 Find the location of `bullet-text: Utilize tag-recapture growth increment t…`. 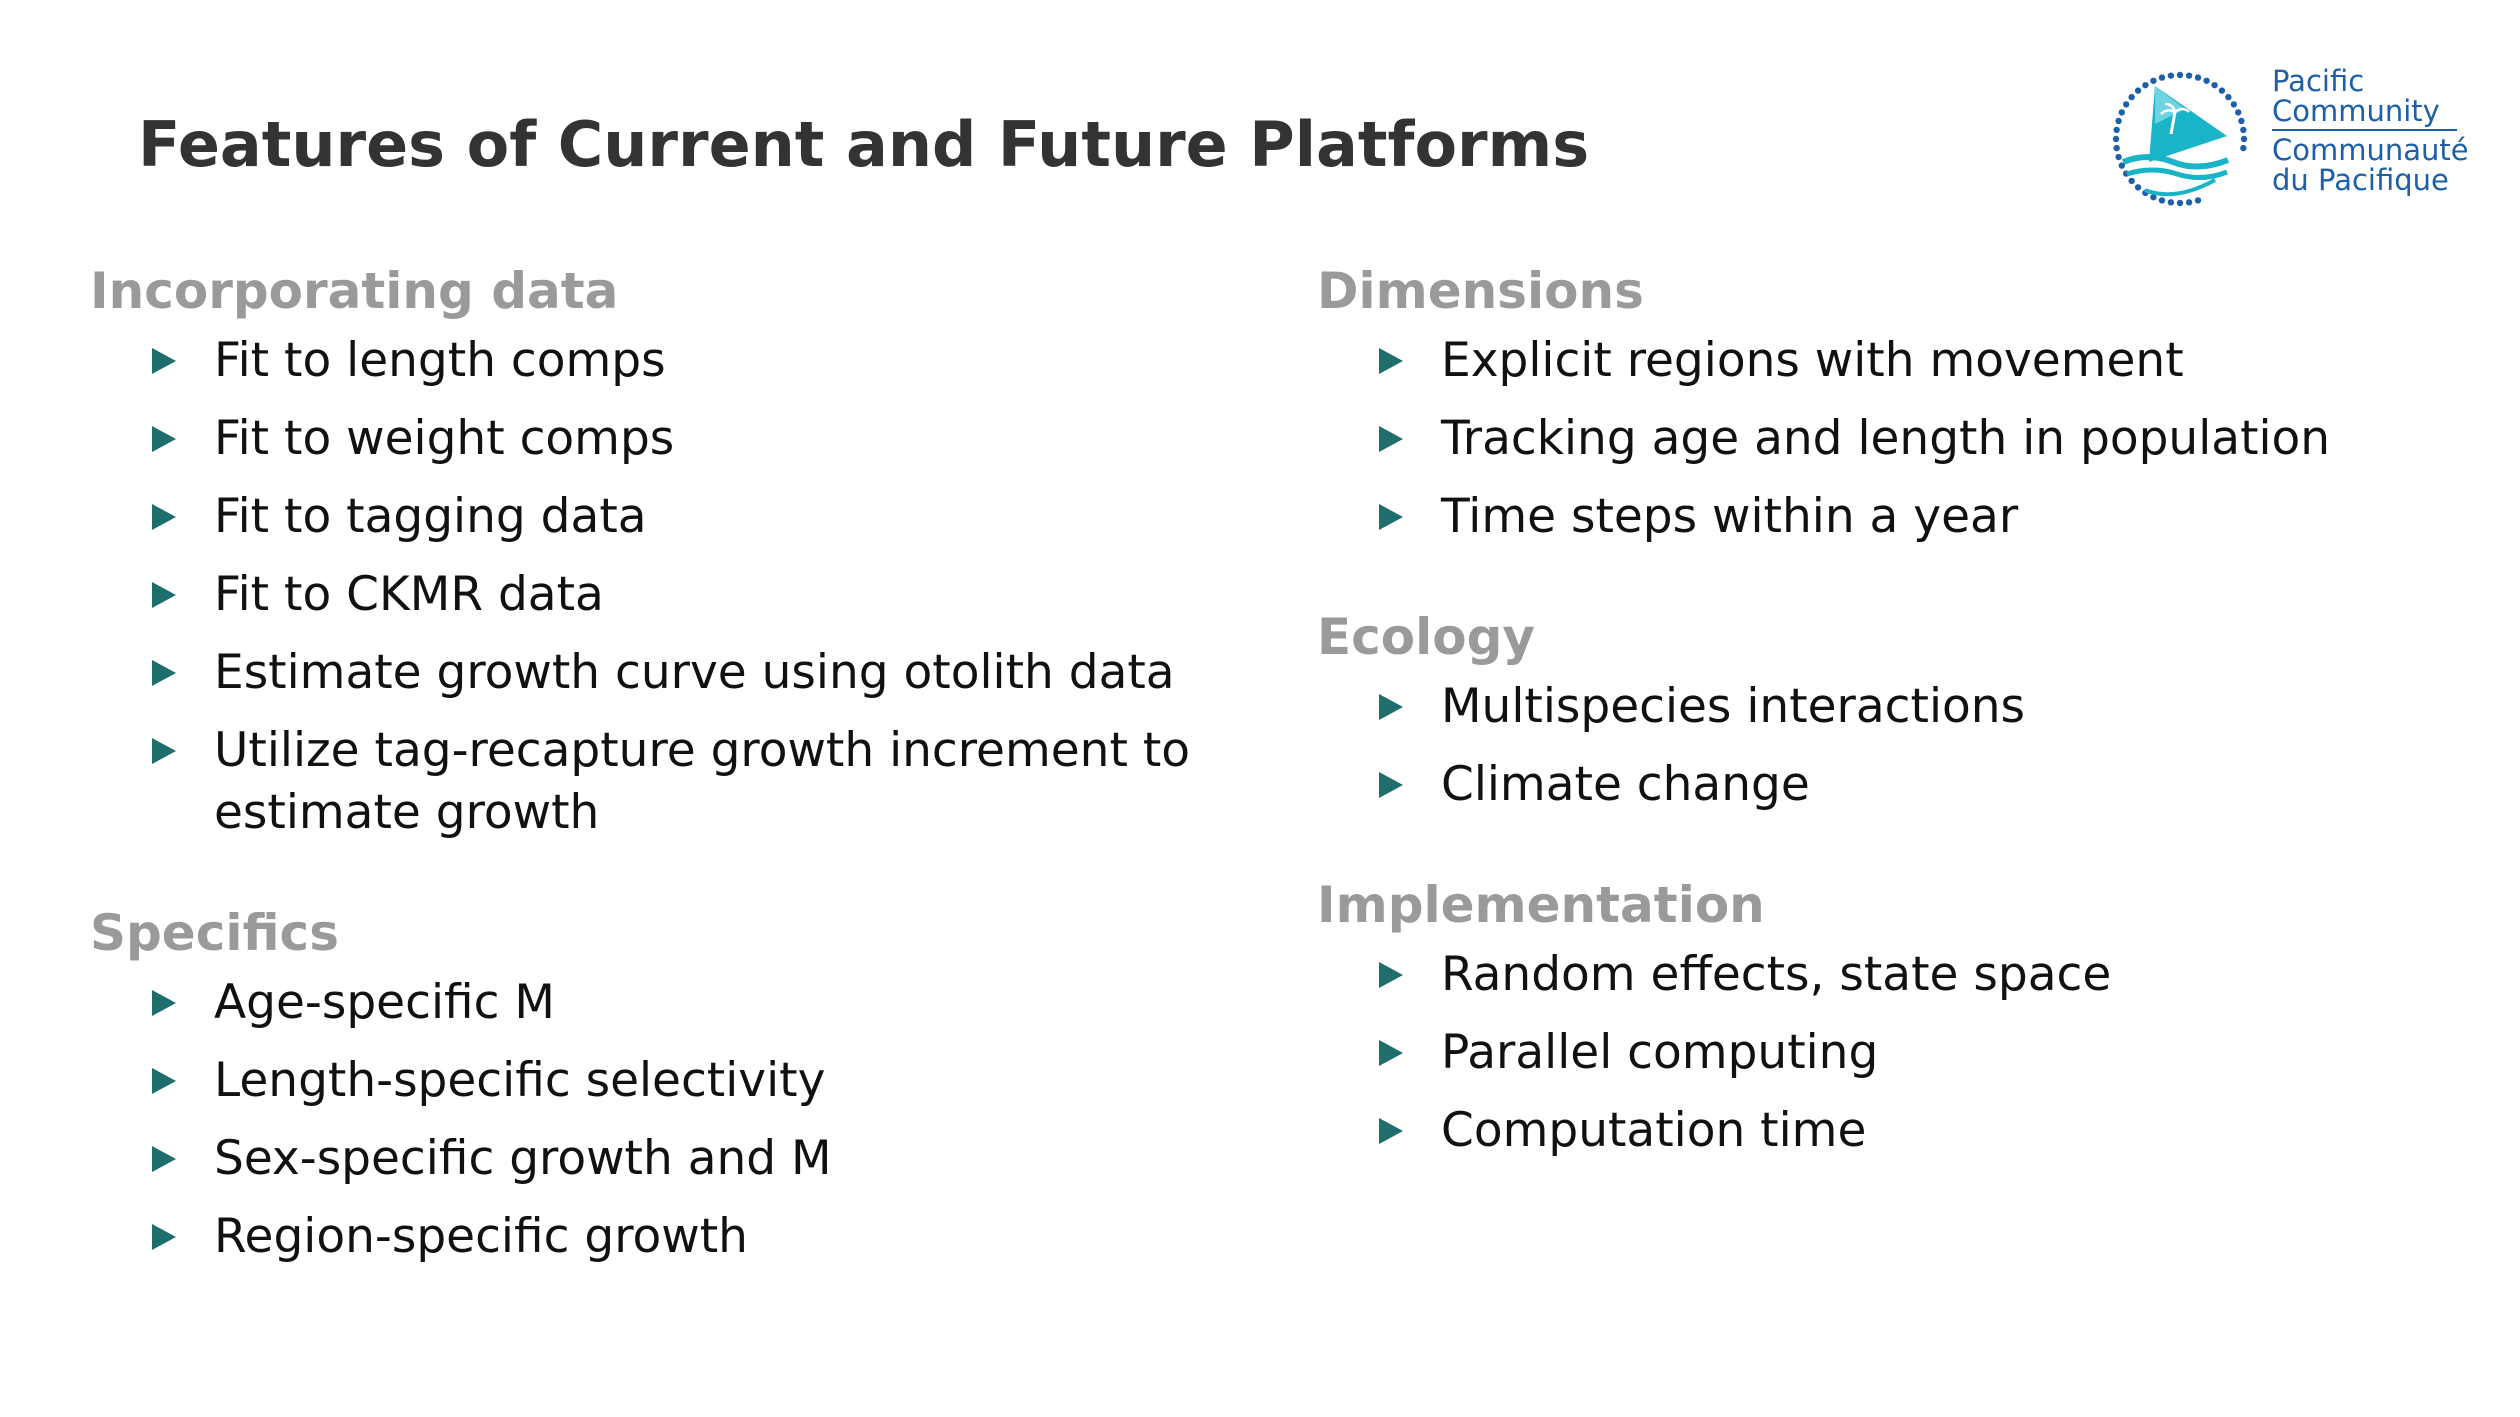

bullet-text: Utilize tag-recapture growth increment t… is located at coordinates (702, 781).